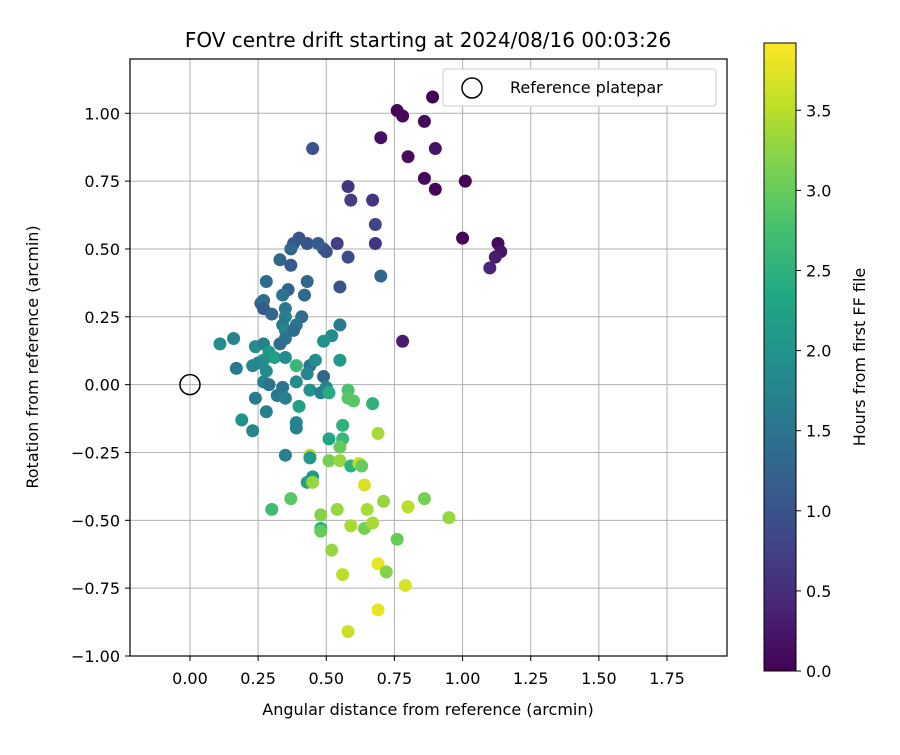  I want to click on y-tick-label: 1.00, so click(102, 113).